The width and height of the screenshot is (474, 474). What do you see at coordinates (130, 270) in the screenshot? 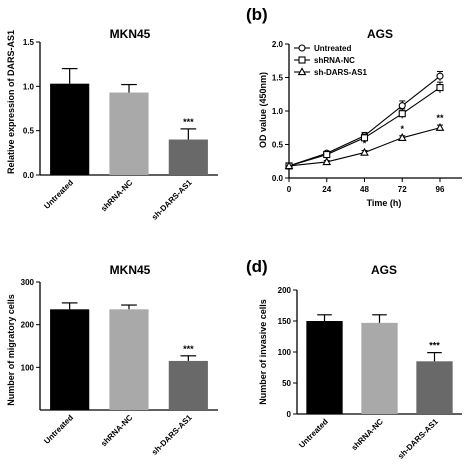
I see `panel-c-title: MKN45` at bounding box center [130, 270].